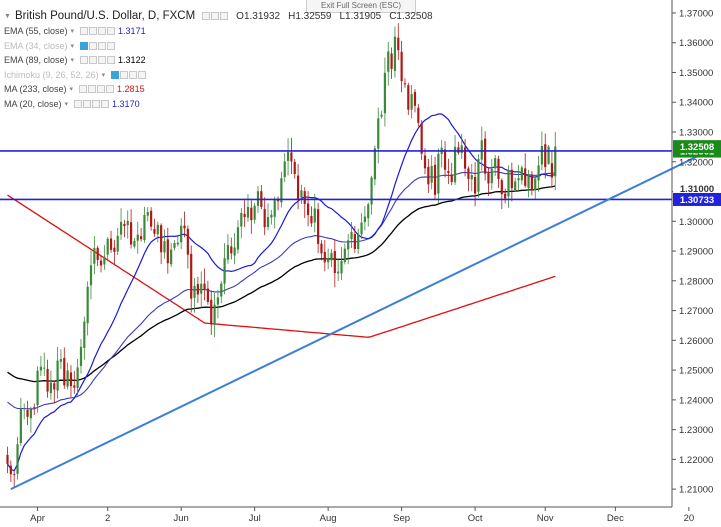 The image size is (721, 527). What do you see at coordinates (328, 518) in the screenshot?
I see `x-tick-label: Aug` at bounding box center [328, 518].